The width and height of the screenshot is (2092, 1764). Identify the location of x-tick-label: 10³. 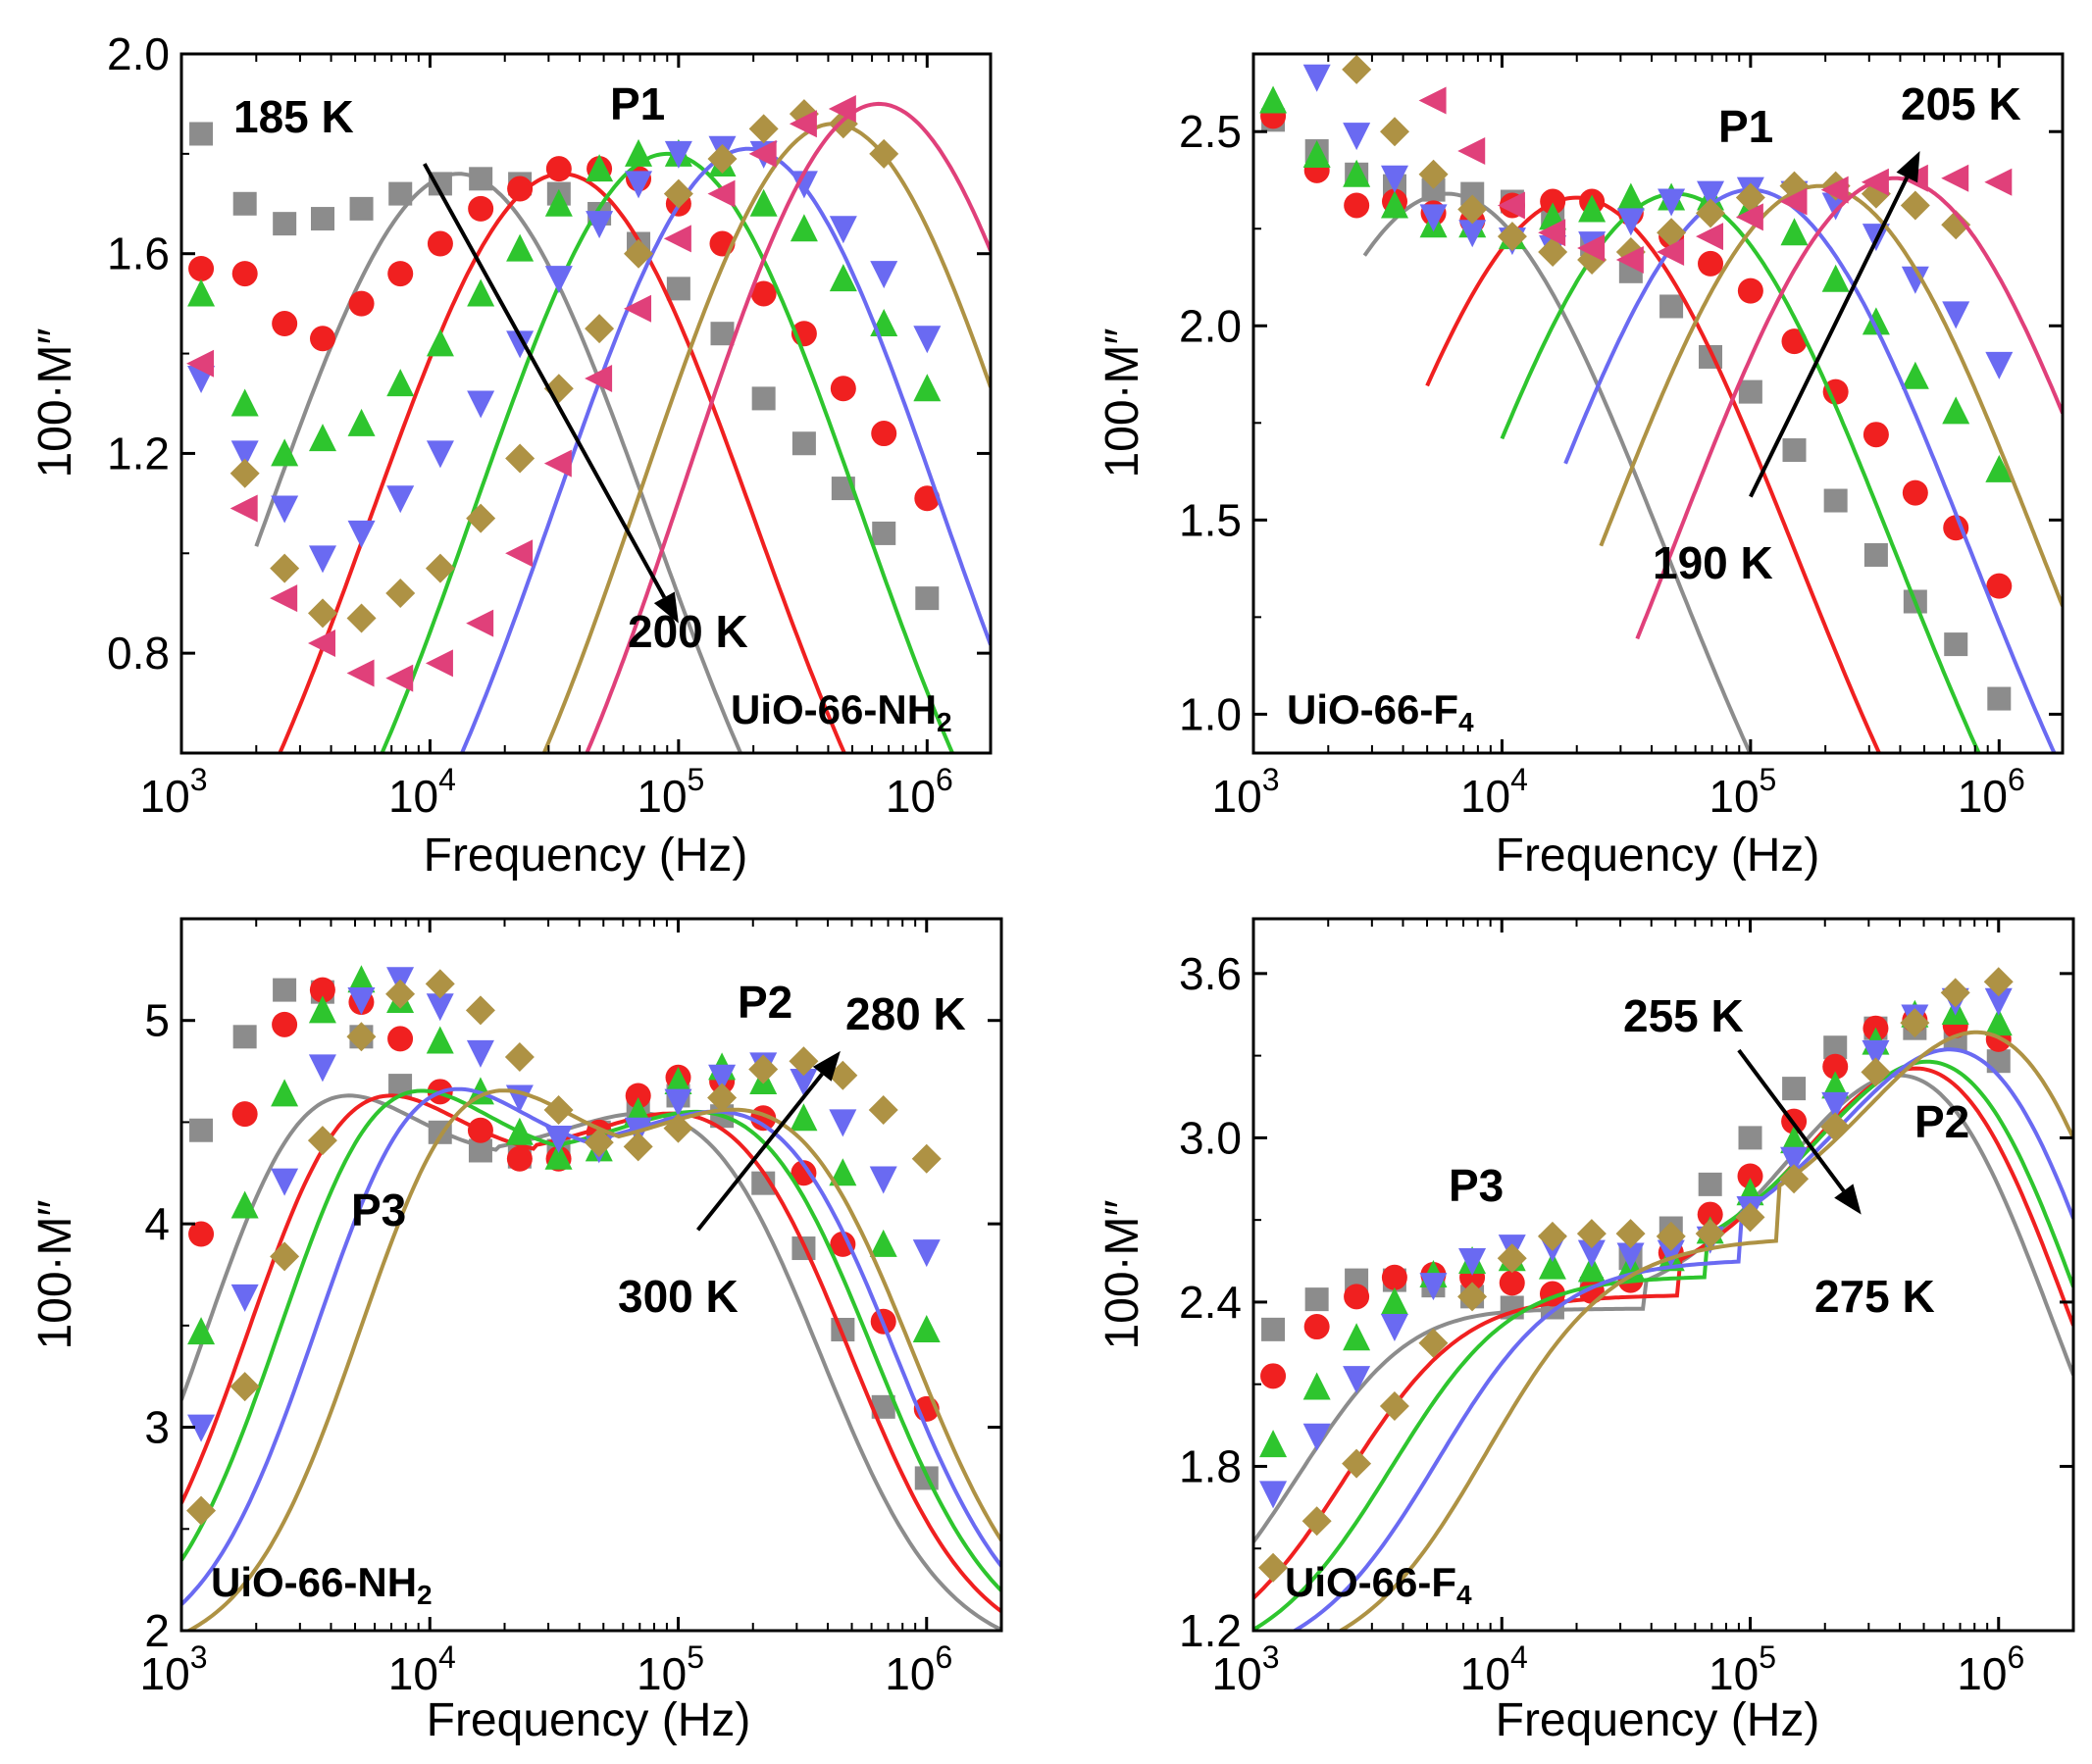
(174, 1669).